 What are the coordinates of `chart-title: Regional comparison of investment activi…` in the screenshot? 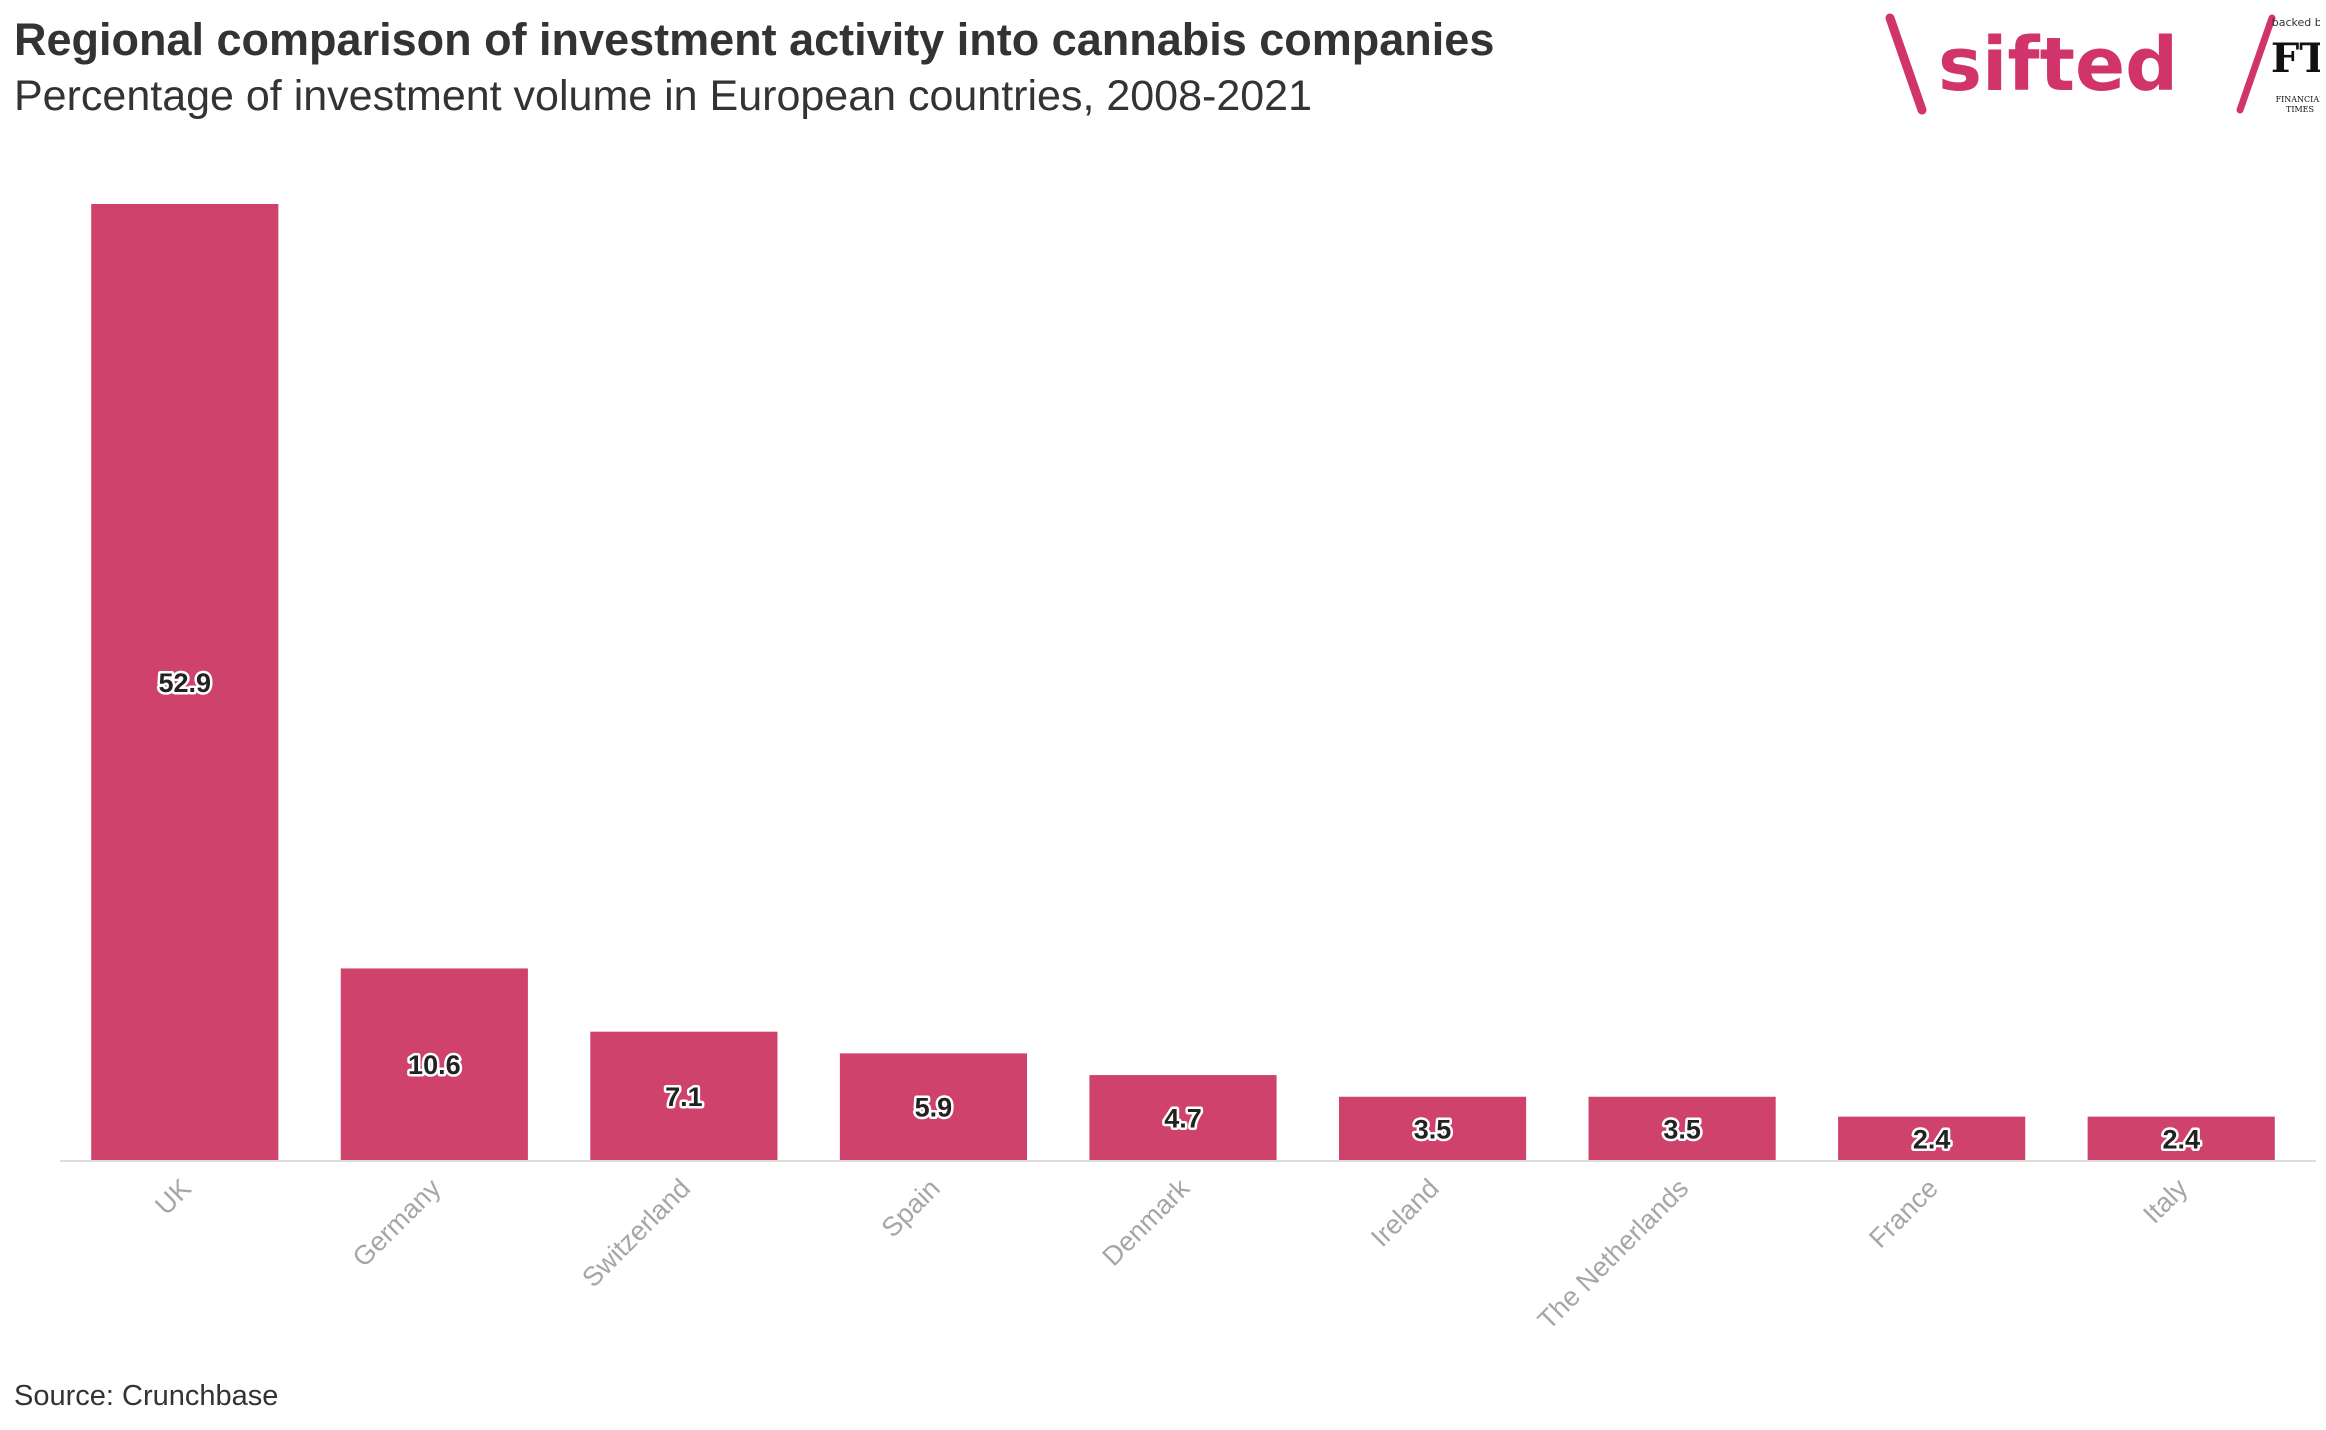 It's located at (754, 39).